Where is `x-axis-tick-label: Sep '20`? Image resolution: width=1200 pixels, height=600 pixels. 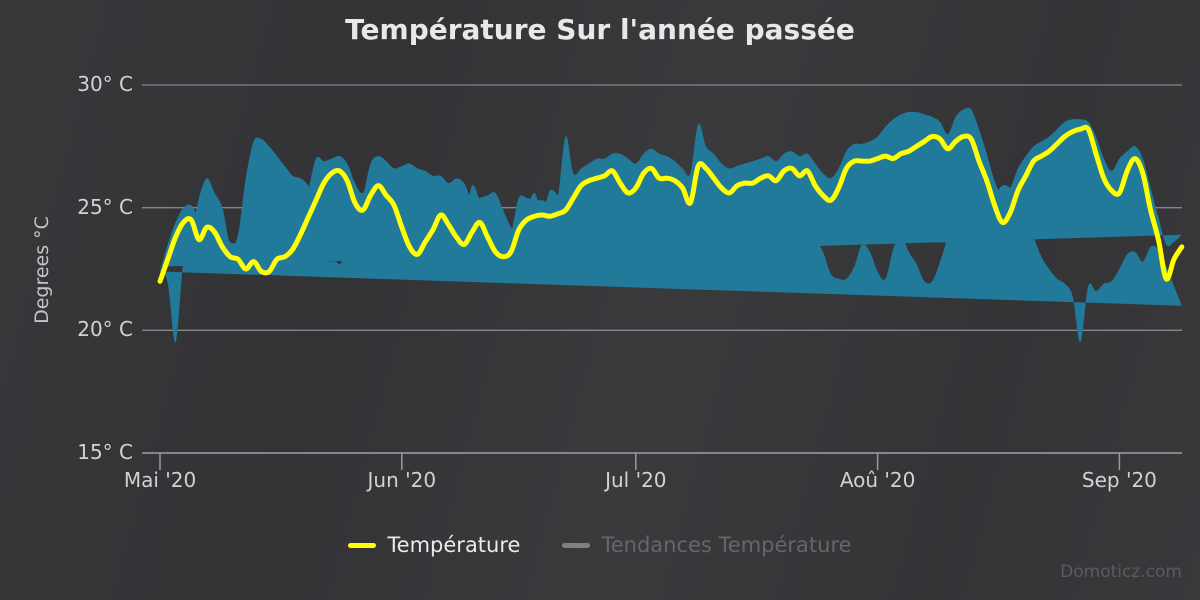 x-axis-tick-label: Sep '20 is located at coordinates (1119, 480).